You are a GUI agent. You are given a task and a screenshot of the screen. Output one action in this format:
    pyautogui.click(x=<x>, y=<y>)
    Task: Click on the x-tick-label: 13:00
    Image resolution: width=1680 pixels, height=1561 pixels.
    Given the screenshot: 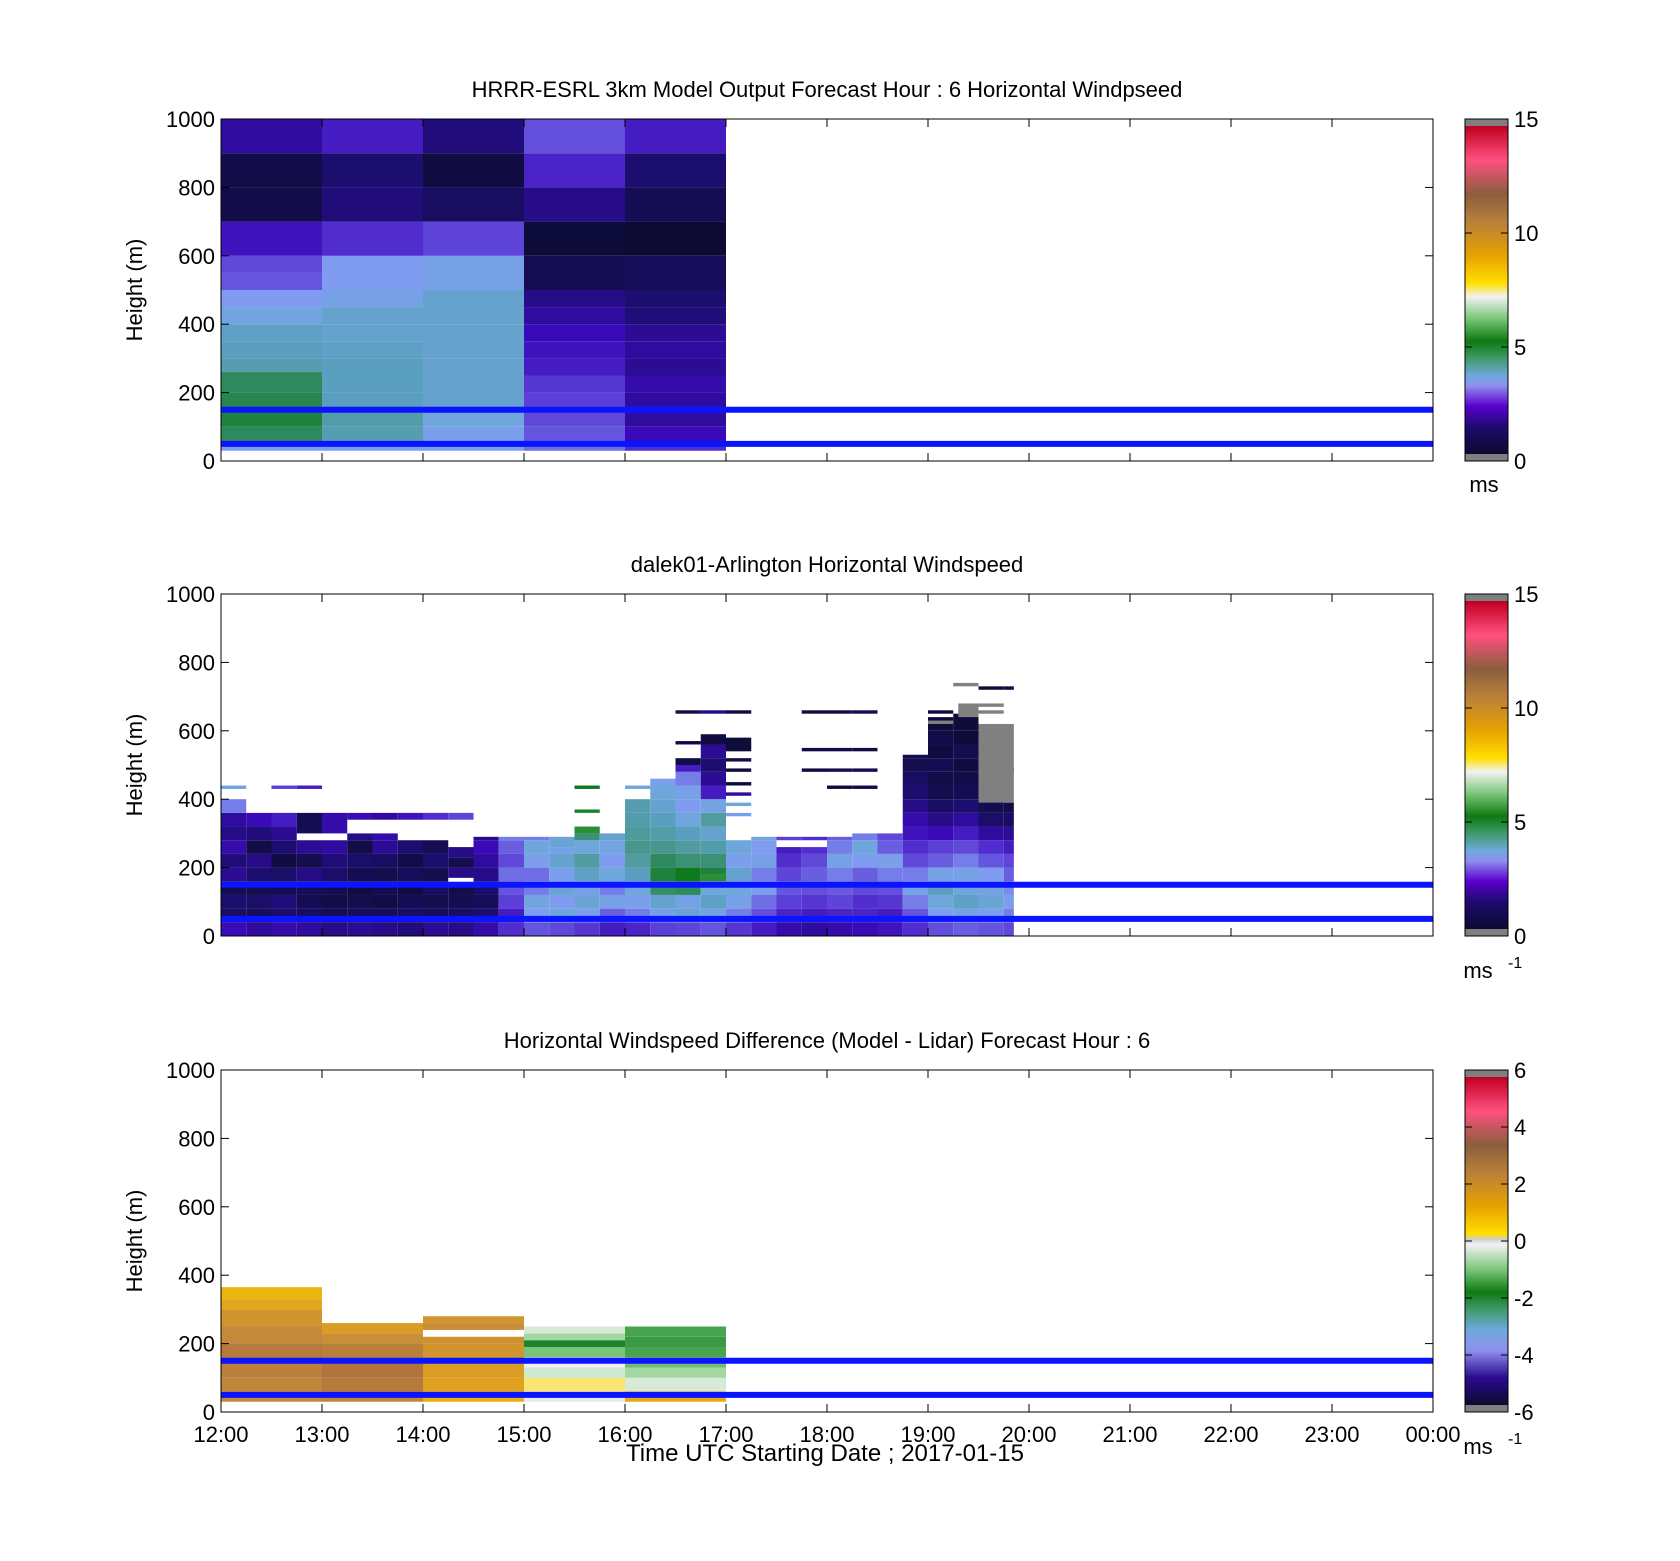 What is the action you would take?
    pyautogui.click(x=321, y=1434)
    